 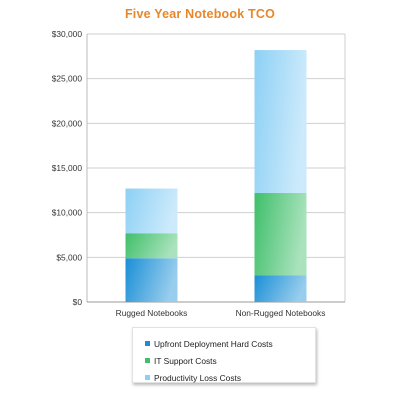 I want to click on y-tick-label: $15,000, so click(x=67, y=168).